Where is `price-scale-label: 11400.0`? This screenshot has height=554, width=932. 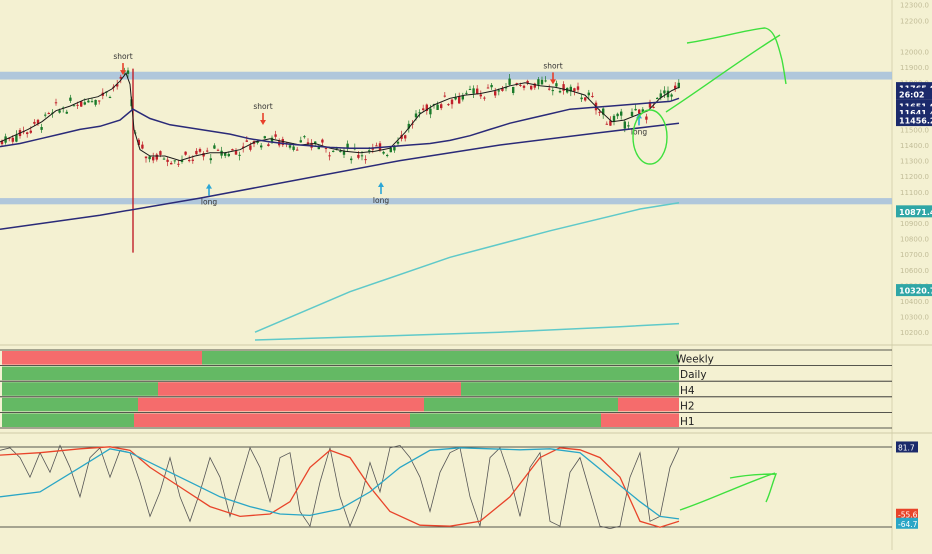 price-scale-label: 11400.0 is located at coordinates (914, 146).